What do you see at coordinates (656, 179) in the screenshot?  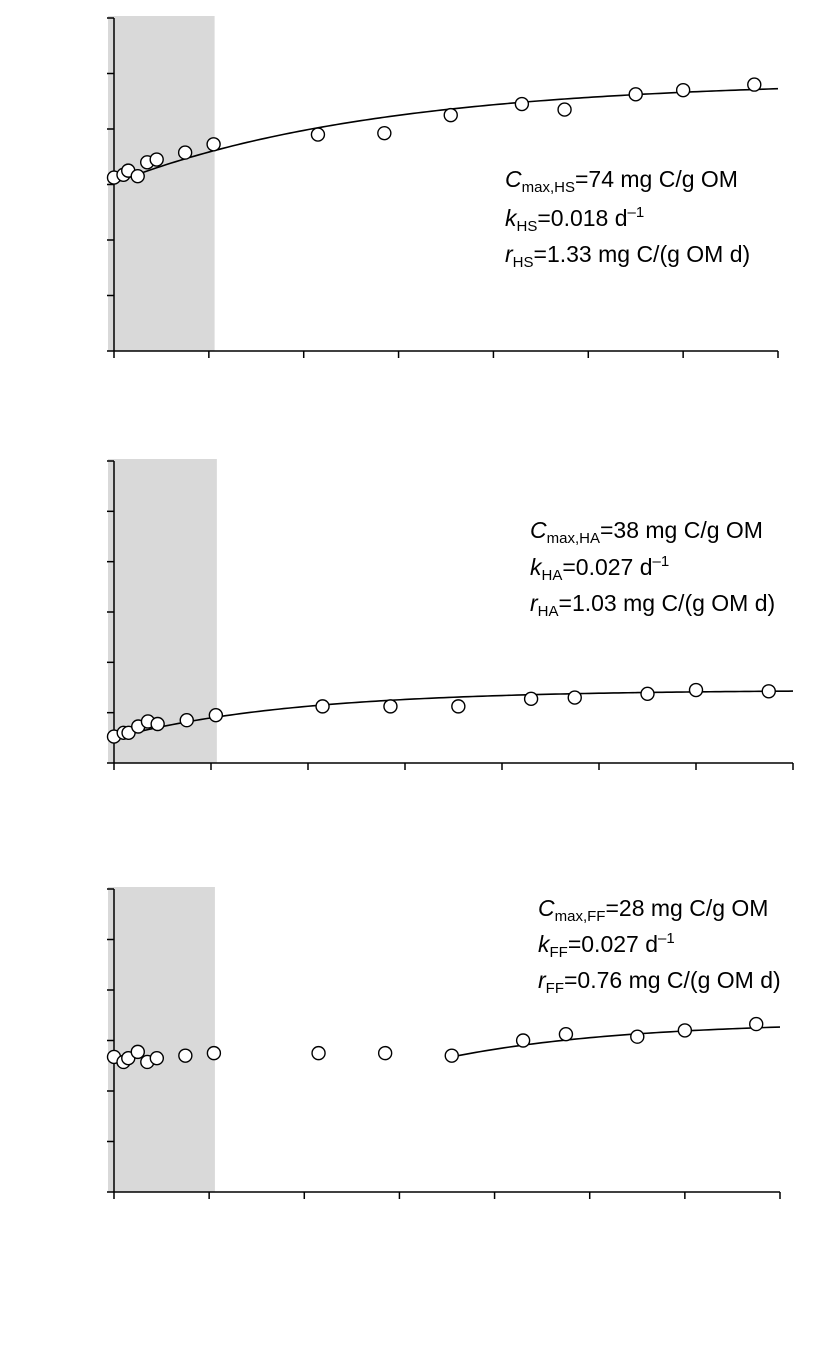 I see `annotation-value: =74 mg C/g OM` at bounding box center [656, 179].